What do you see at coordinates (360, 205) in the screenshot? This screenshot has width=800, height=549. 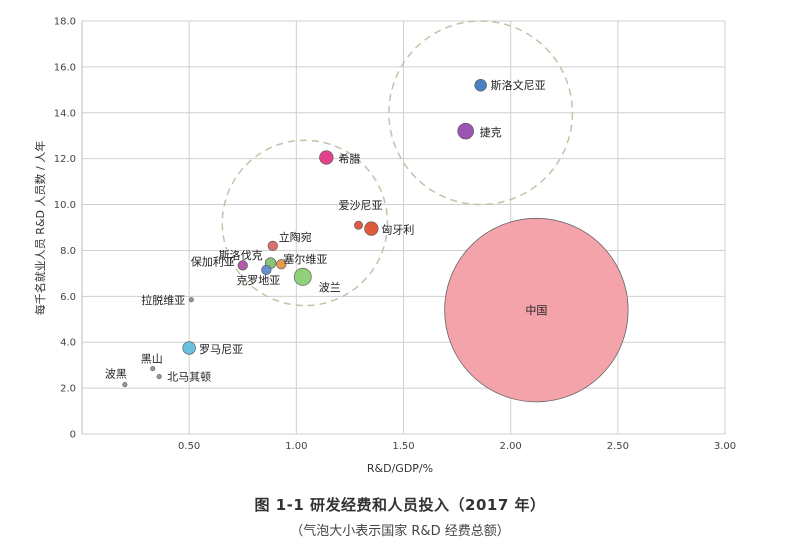 I see `bubble-label-4: 爱沙尼亚` at bounding box center [360, 205].